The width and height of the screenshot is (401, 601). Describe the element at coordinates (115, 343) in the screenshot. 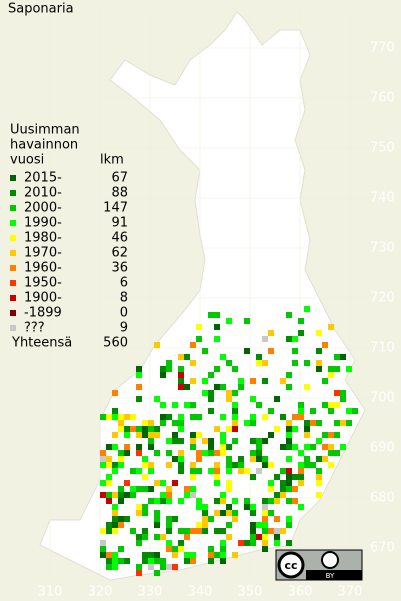

I see `legend-total: 560` at that location.